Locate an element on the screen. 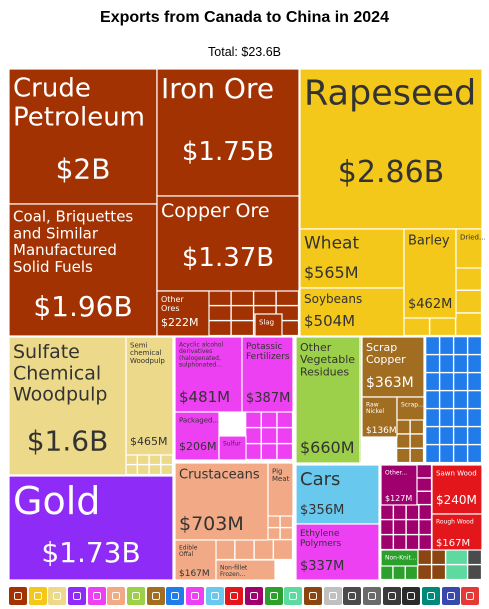 The width and height of the screenshot is (489, 609). treemap-tile-crustaceans: Crustaceans $703M is located at coordinates (221, 501).